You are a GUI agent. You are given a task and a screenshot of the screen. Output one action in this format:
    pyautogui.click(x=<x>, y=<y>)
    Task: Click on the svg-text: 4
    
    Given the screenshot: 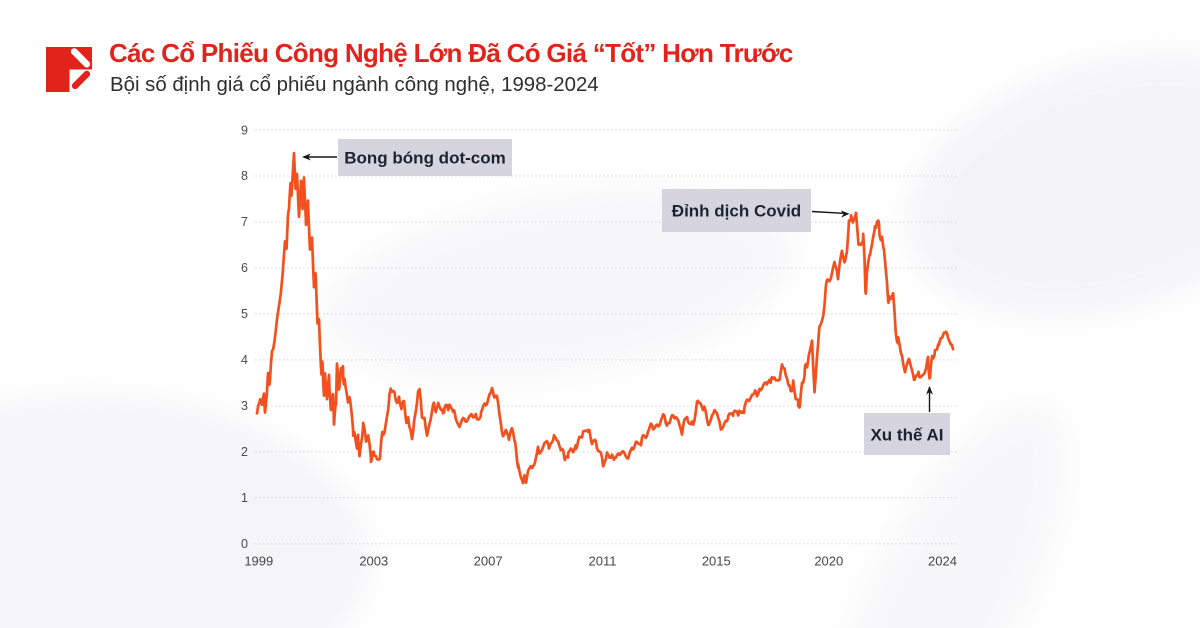 What is the action you would take?
    pyautogui.click(x=244, y=360)
    